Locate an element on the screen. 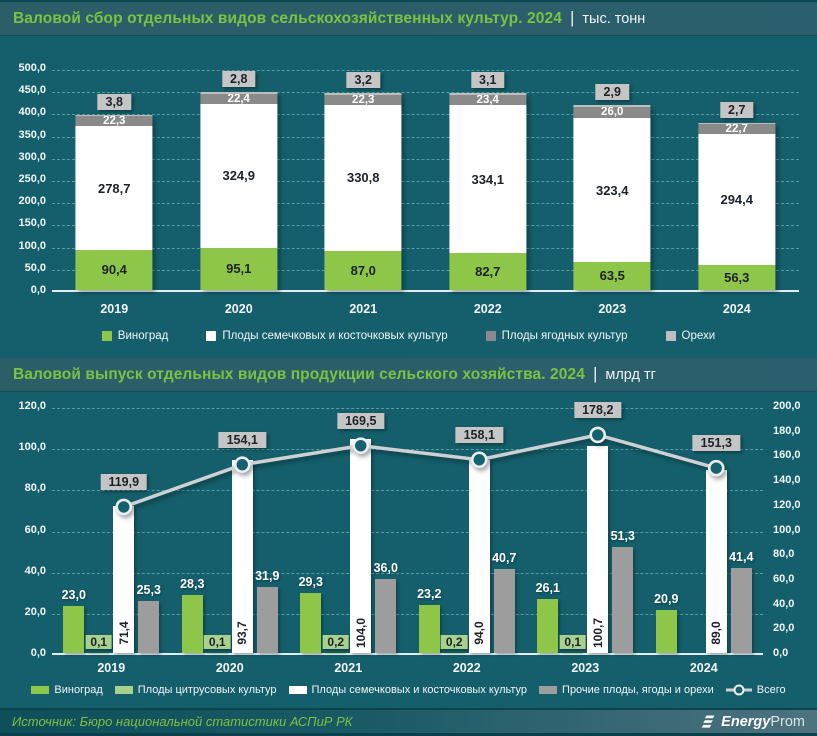  value-label: 40,7 is located at coordinates (504, 558).